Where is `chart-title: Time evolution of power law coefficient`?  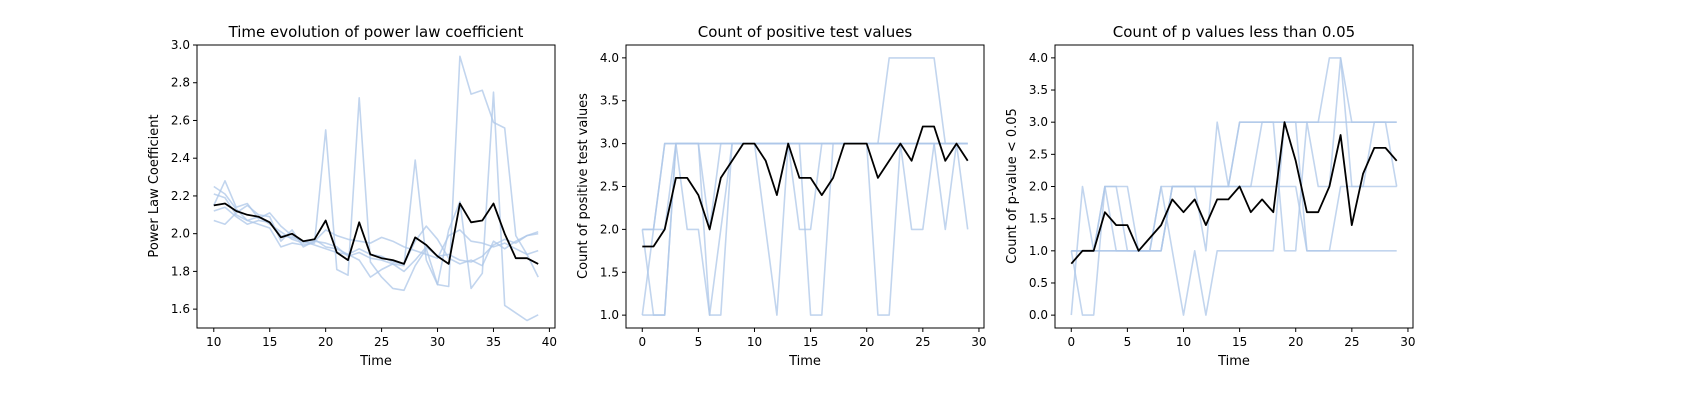
chart-title: Time evolution of power law coefficient is located at coordinates (376, 32).